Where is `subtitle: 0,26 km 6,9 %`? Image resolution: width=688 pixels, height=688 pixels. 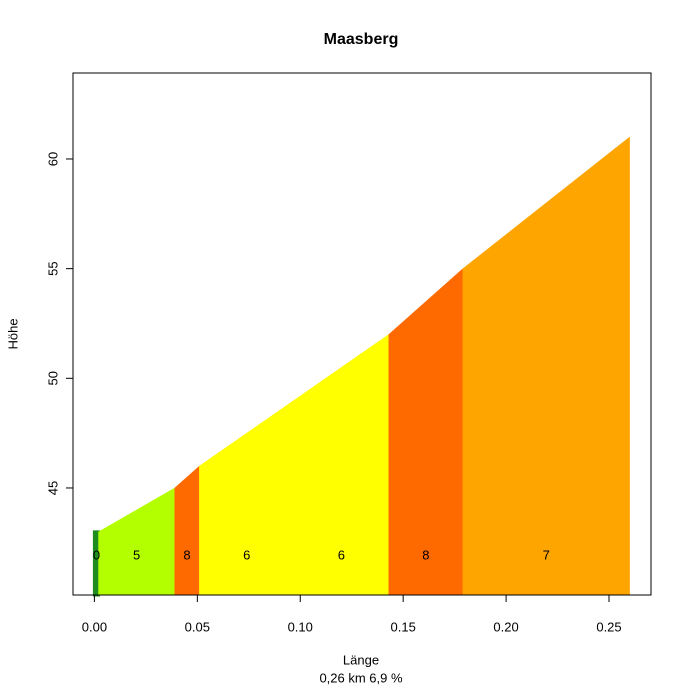
subtitle: 0,26 km 6,9 % is located at coordinates (361, 677).